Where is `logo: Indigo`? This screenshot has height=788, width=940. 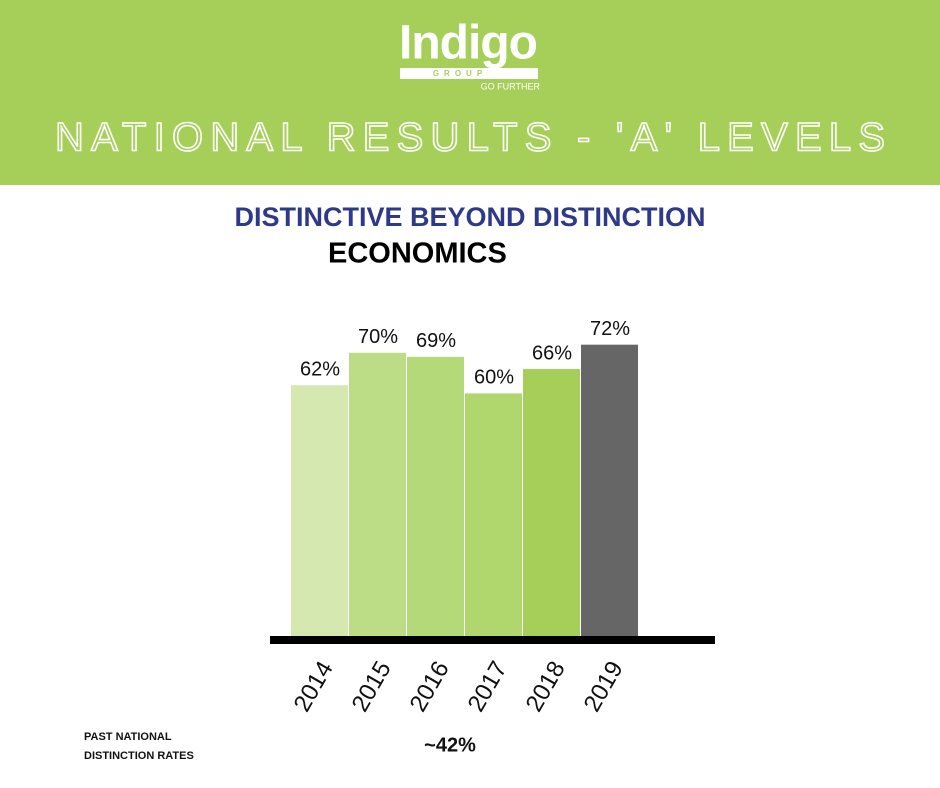
logo: Indigo is located at coordinates (468, 43).